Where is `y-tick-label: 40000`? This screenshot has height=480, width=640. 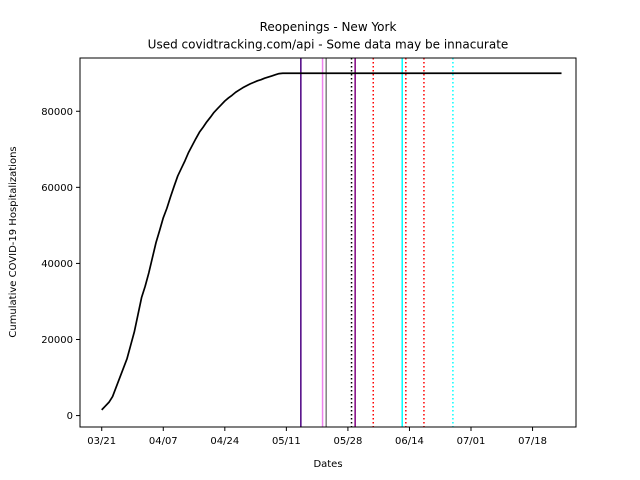 y-tick-label: 40000 is located at coordinates (57, 264).